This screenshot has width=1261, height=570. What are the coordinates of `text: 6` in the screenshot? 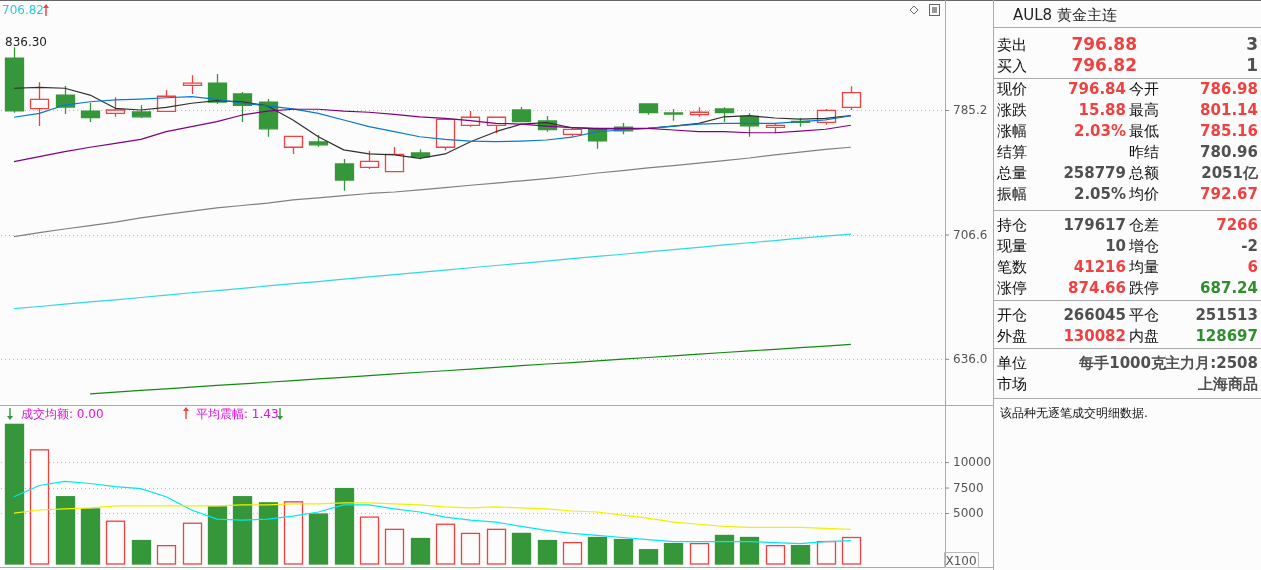 It's located at (1252, 267).